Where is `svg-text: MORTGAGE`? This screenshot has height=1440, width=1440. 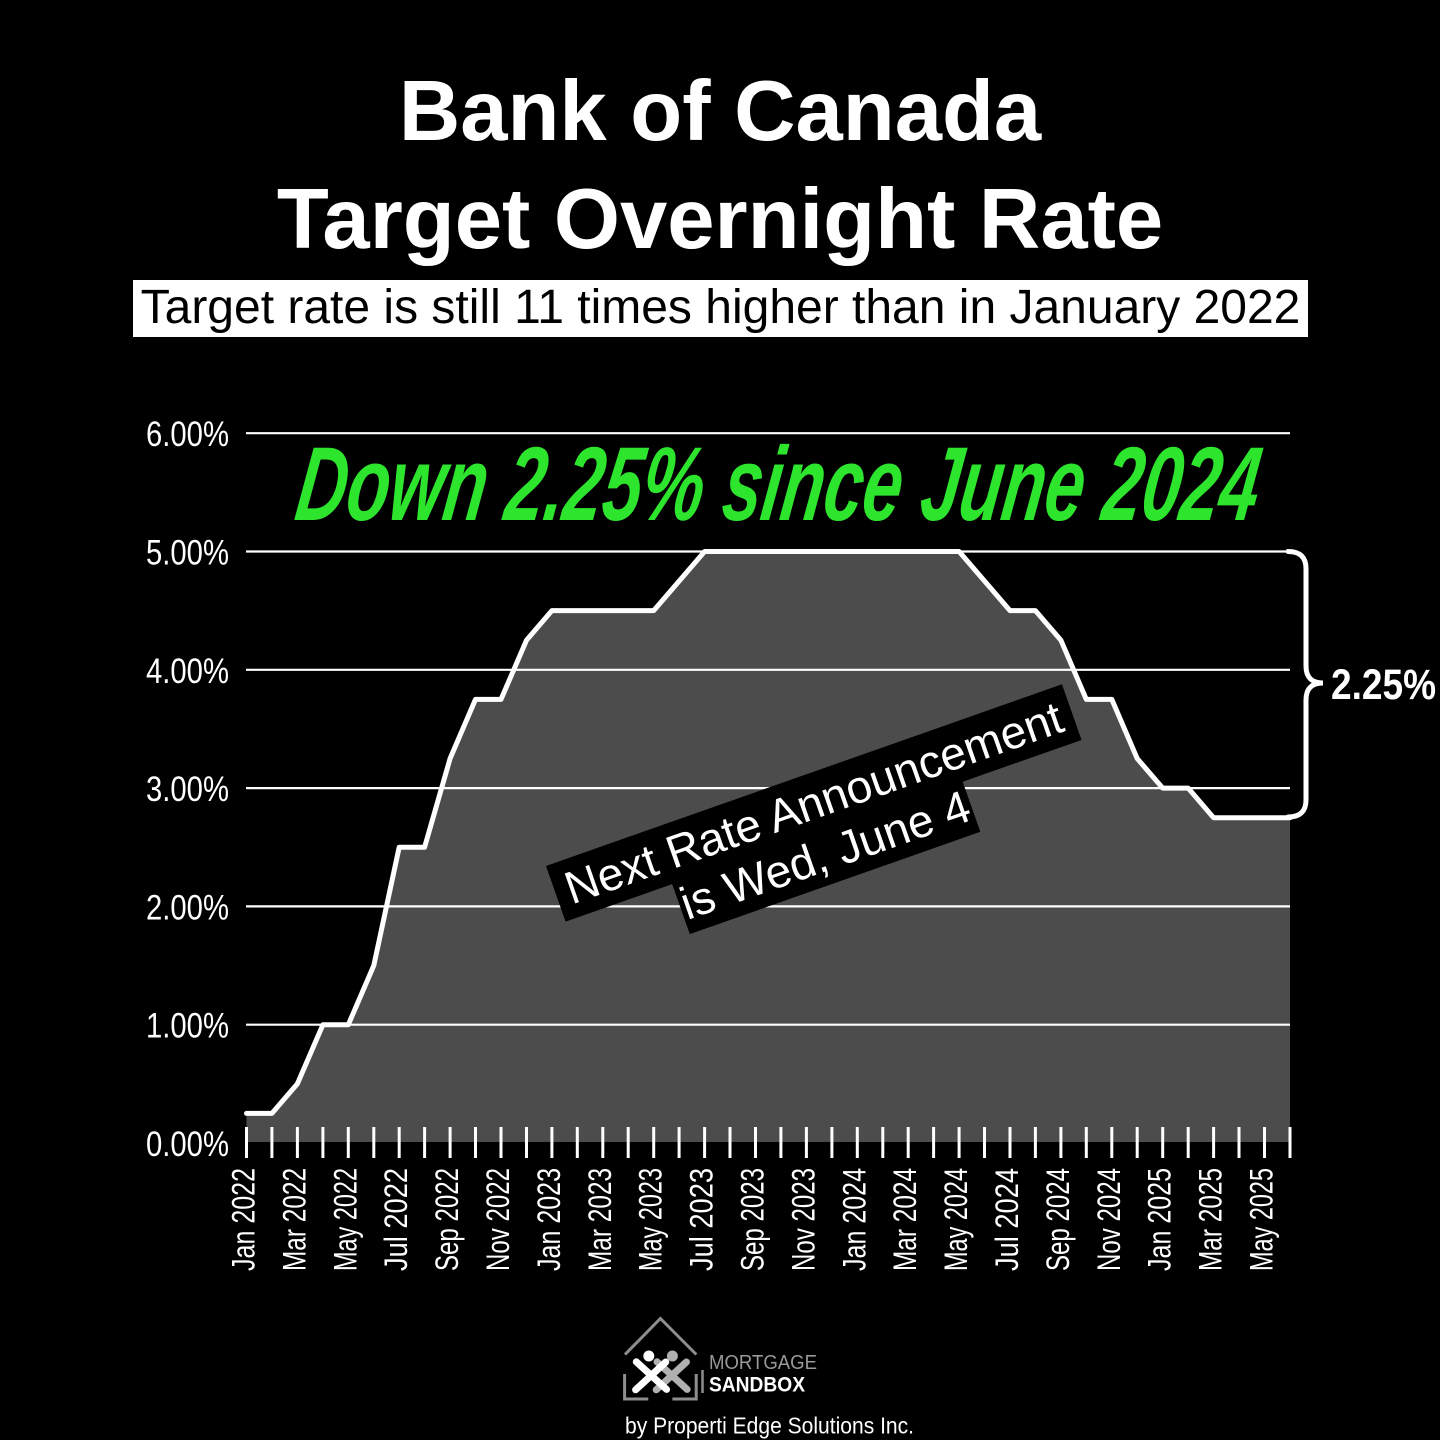 svg-text: MORTGAGE is located at coordinates (763, 1363).